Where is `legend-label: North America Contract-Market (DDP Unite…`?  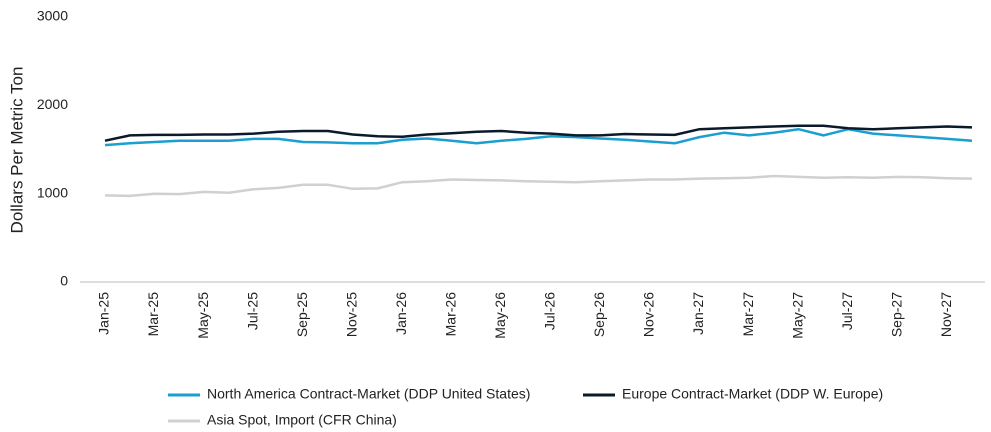
legend-label: North America Contract-Market (DDP Unite… is located at coordinates (368, 394).